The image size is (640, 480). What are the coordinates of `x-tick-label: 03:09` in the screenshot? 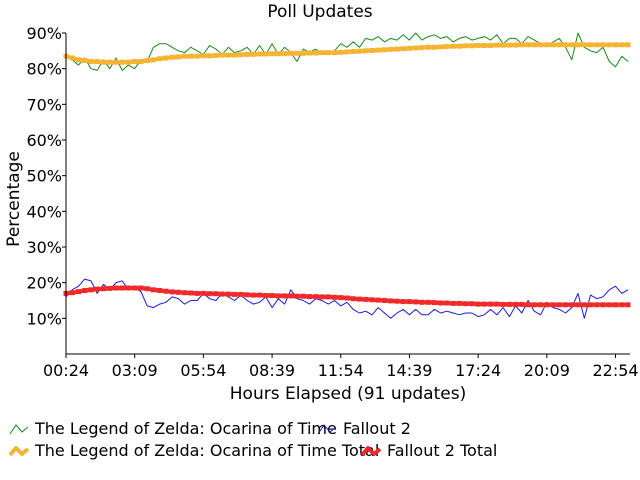 It's located at (135, 370).